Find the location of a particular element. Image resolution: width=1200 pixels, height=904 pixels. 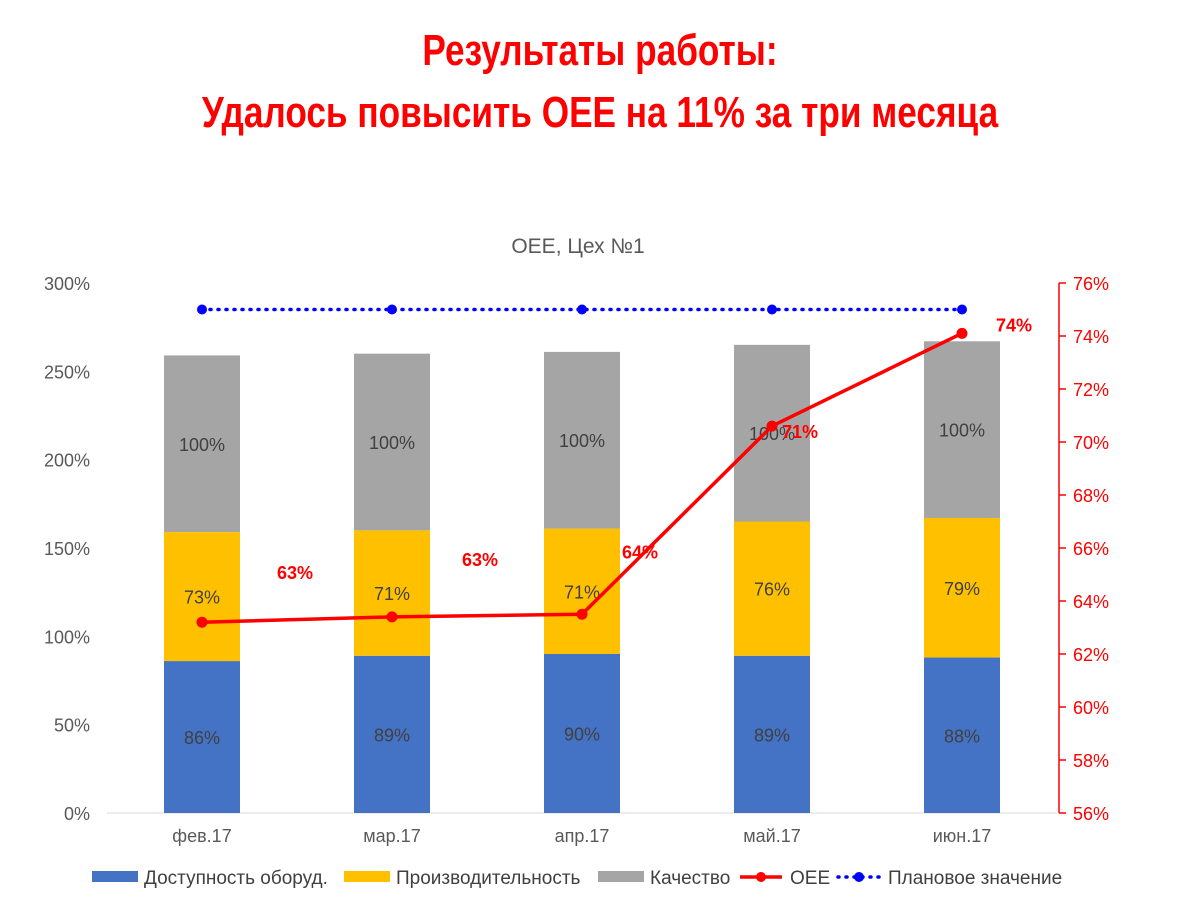

bar-data-label: 73% is located at coordinates (202, 598).